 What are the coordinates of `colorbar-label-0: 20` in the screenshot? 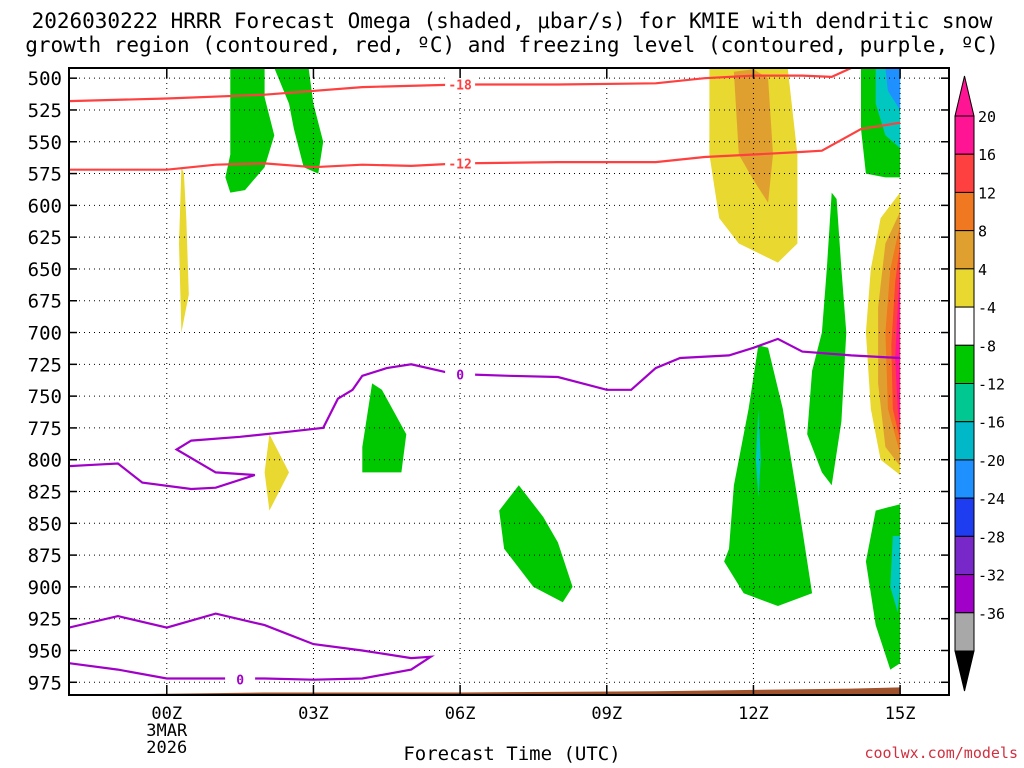 It's located at (987, 117).